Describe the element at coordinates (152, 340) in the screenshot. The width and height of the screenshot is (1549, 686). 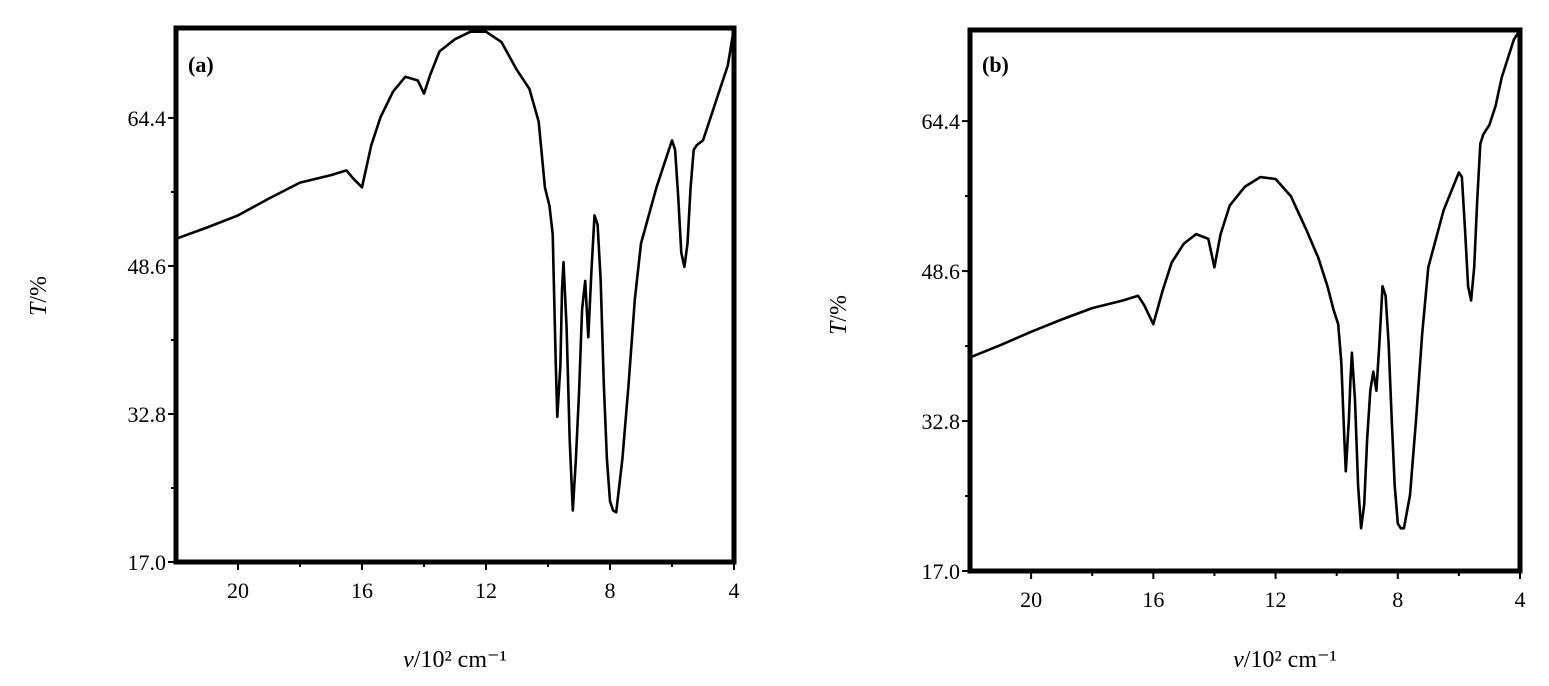
I see `y-axis-a: 17.0 32.8 48.6 64.4` at that location.